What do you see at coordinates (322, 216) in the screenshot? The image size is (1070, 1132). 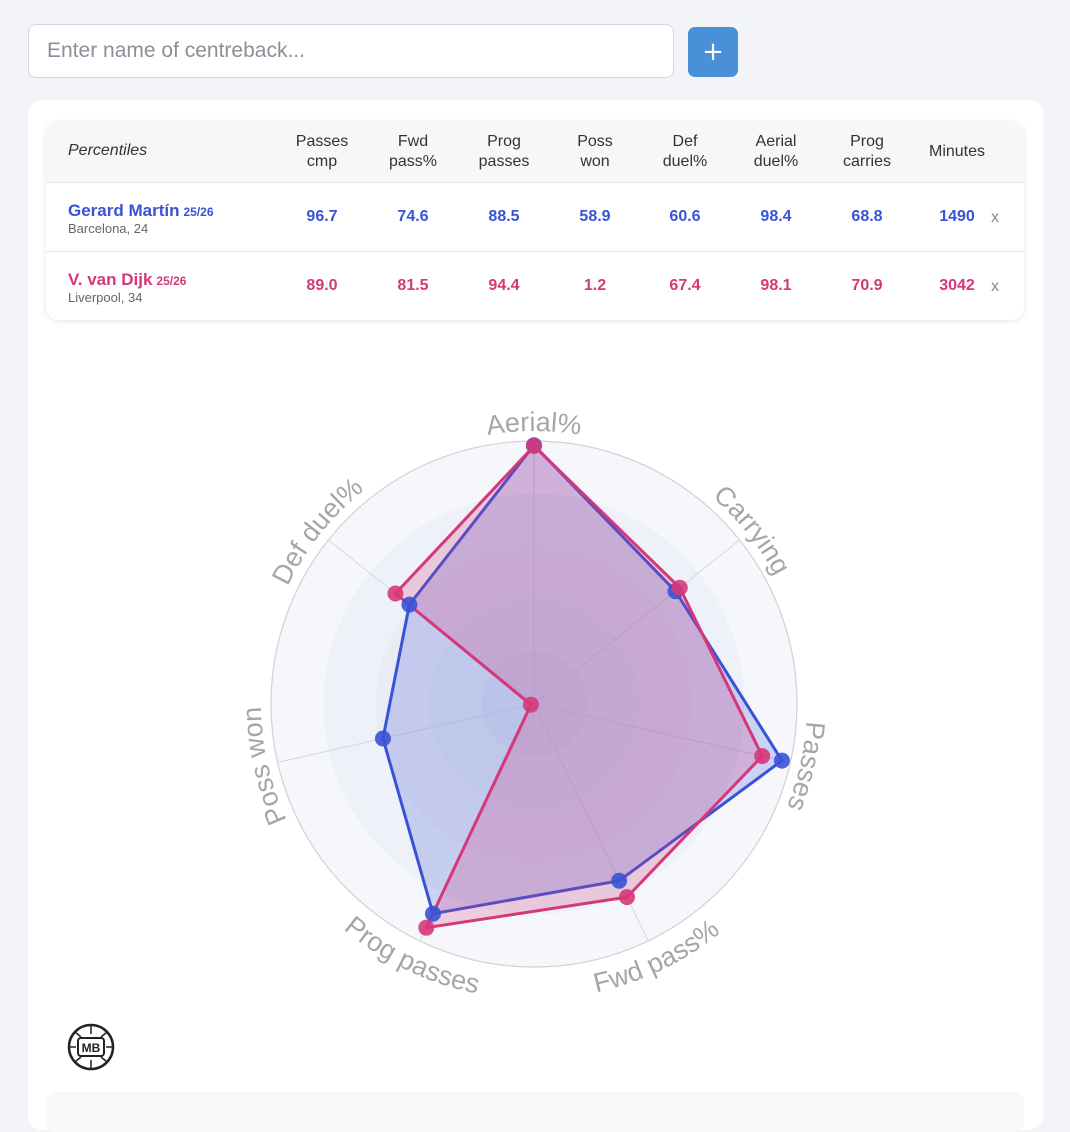 I see `value-passes-cmp: 96.7` at bounding box center [322, 216].